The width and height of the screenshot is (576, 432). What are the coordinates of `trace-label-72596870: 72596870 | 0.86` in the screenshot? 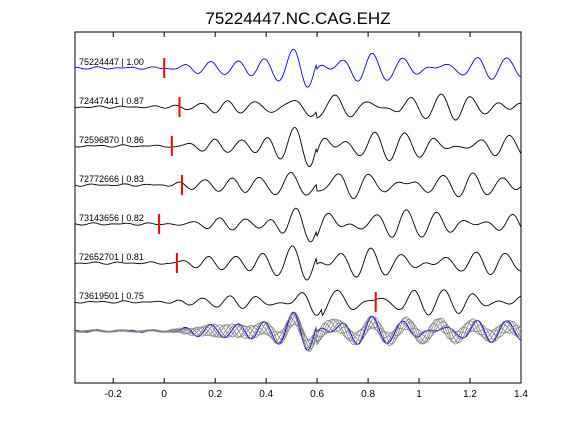 It's located at (111, 140).